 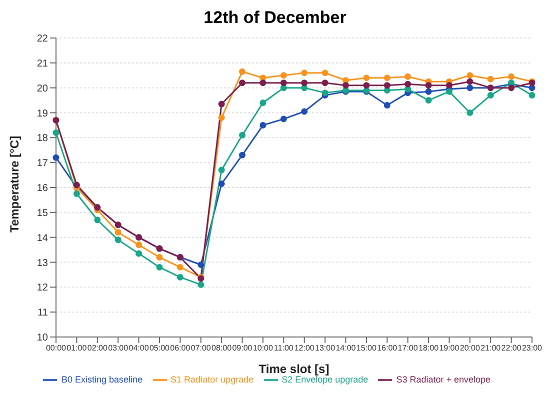 What do you see at coordinates (43, 313) in the screenshot?
I see `y-tick-label: 11` at bounding box center [43, 313].